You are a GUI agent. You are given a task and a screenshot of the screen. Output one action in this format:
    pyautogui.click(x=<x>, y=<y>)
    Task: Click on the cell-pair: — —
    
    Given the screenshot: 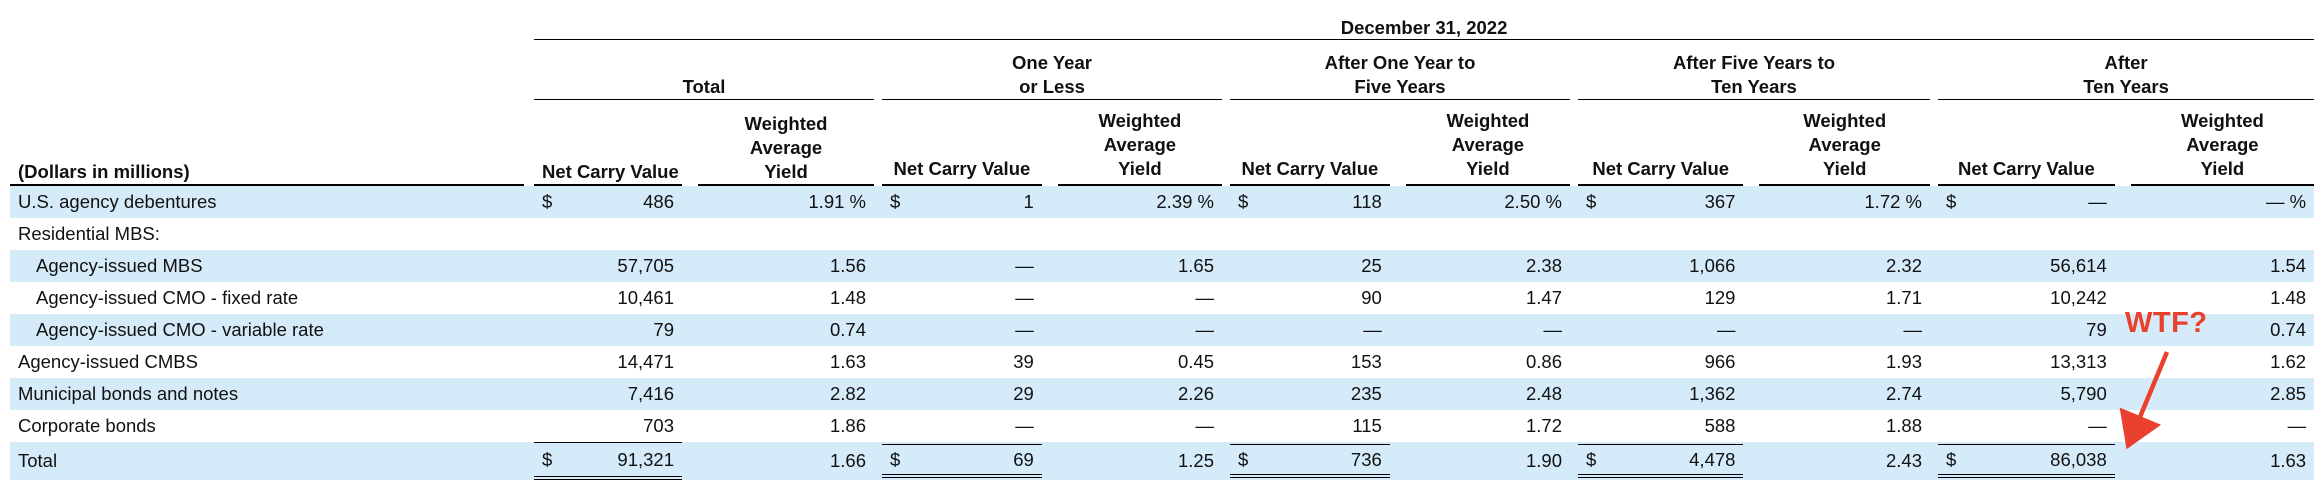 What is the action you would take?
    pyautogui.click(x=1754, y=330)
    